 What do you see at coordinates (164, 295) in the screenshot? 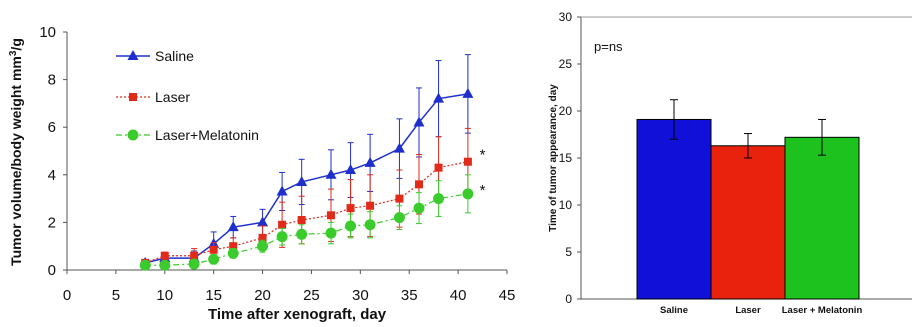
I see `x-tick-label: 10` at bounding box center [164, 295].